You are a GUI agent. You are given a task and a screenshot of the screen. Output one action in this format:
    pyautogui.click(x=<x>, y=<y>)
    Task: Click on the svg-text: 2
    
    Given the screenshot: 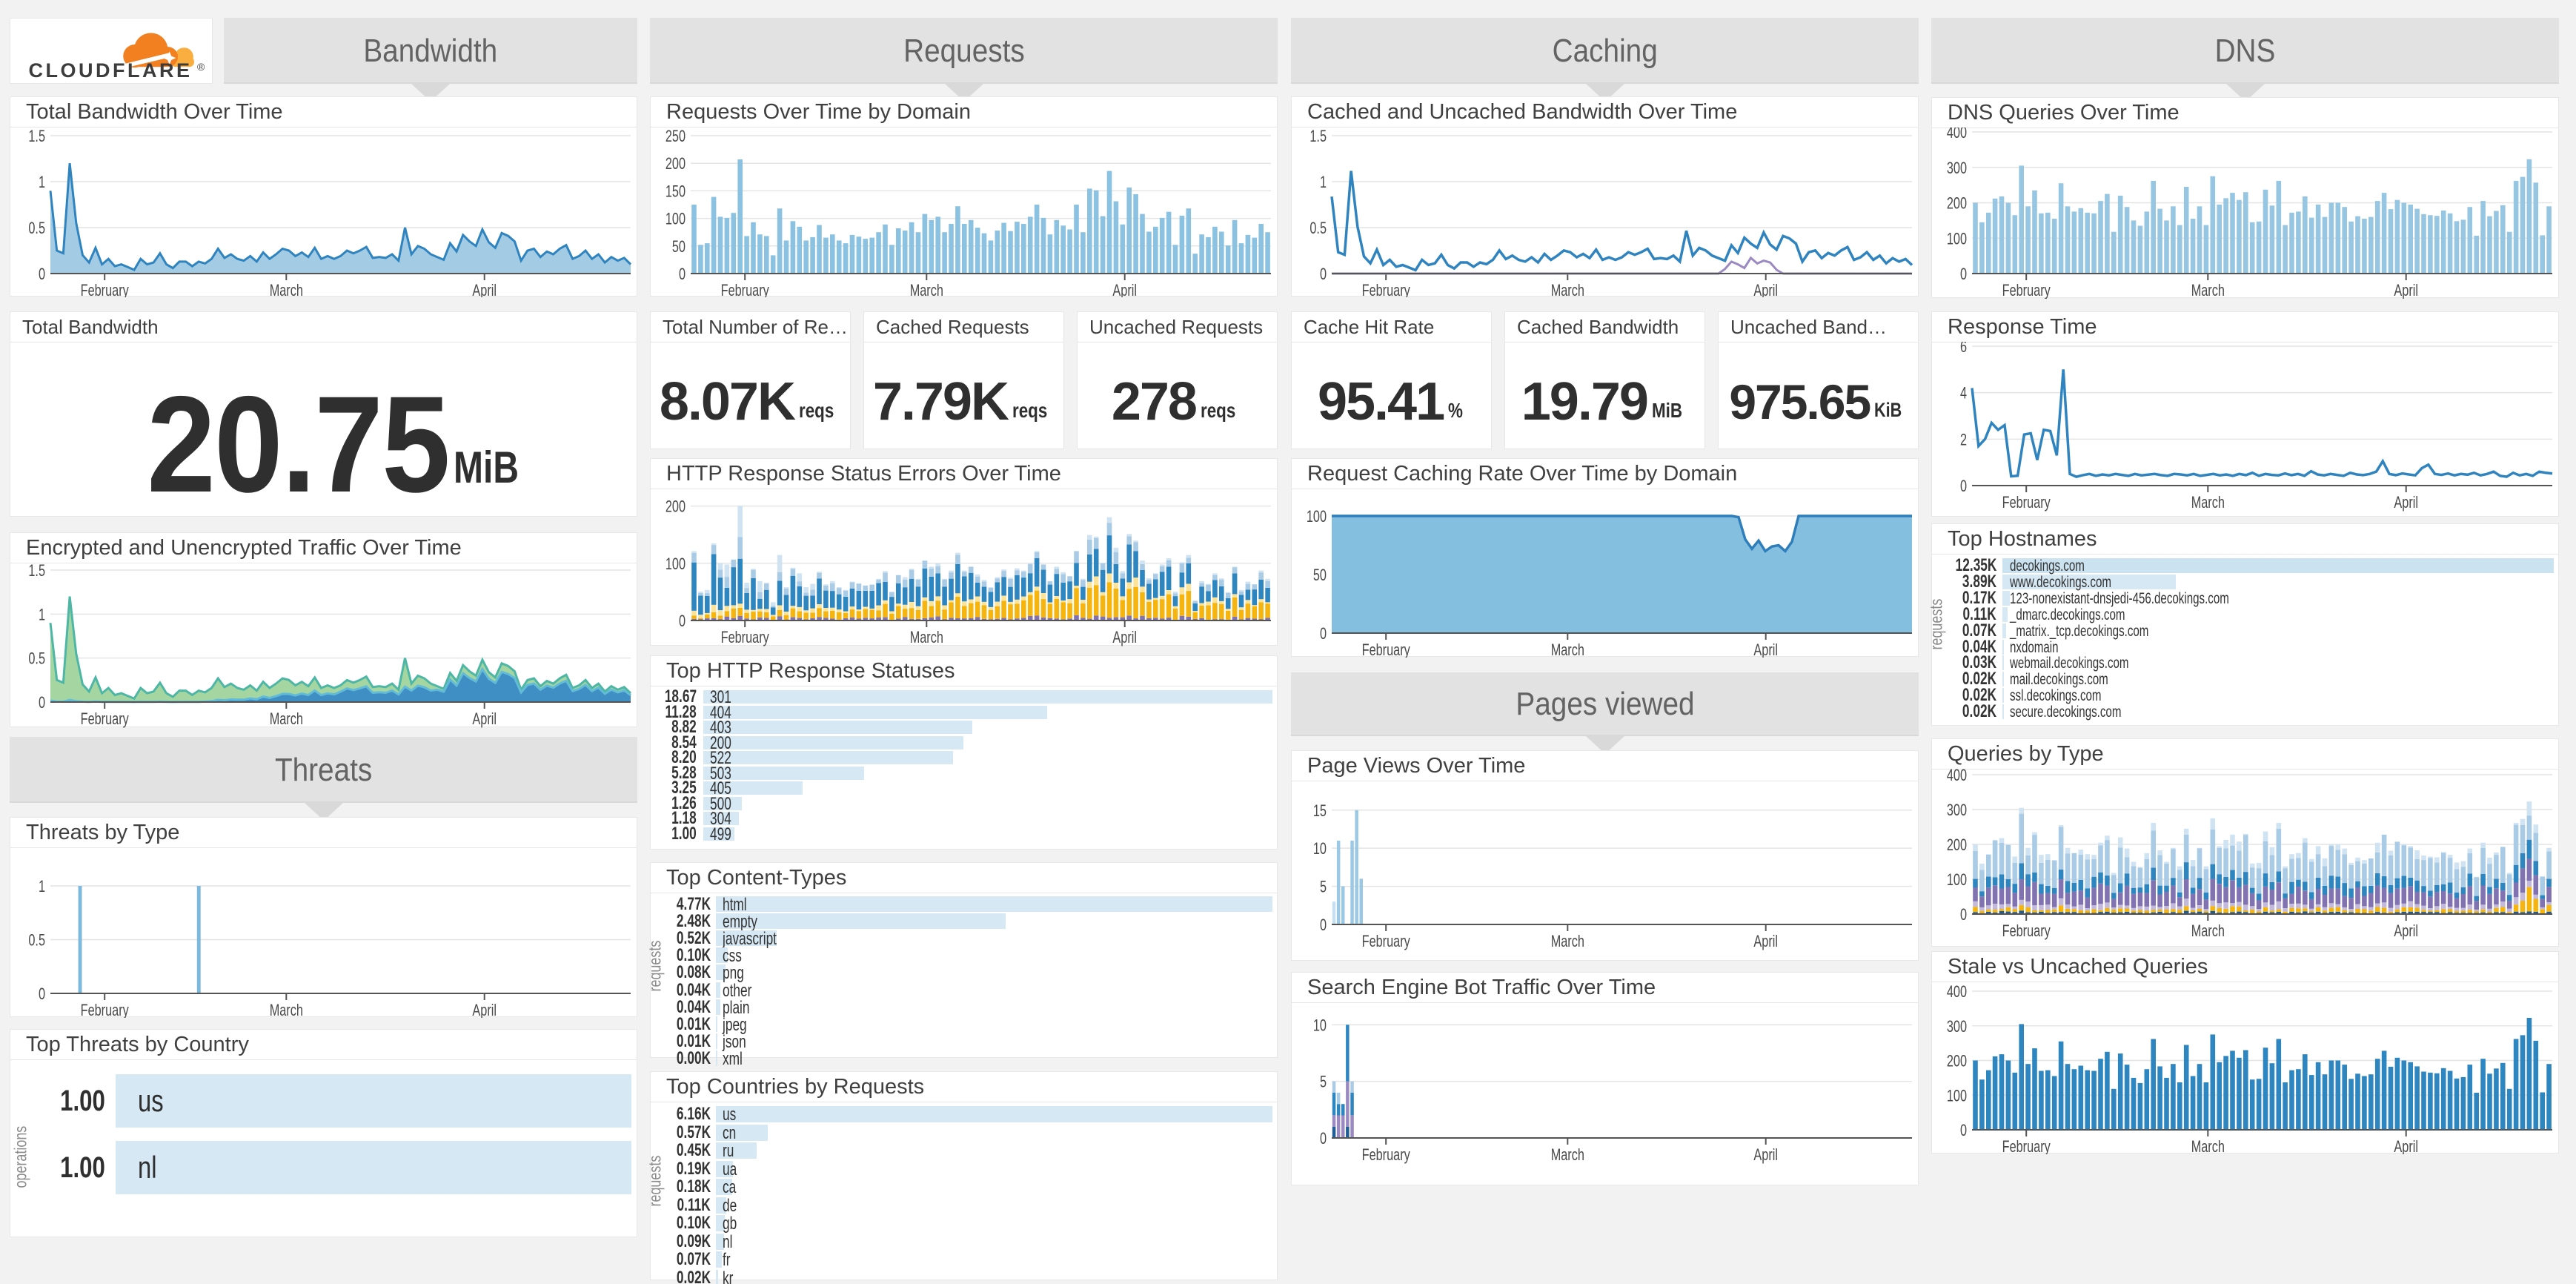 What is the action you would take?
    pyautogui.click(x=1963, y=440)
    